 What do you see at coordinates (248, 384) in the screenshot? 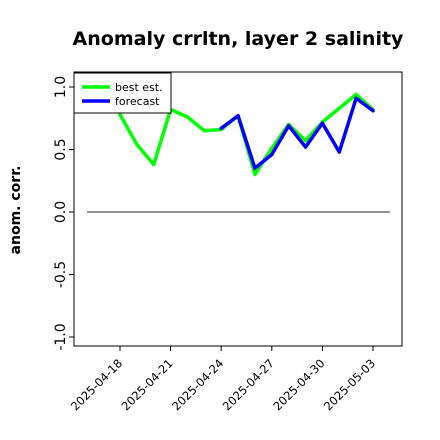
I see `x-tick-label: 2025-04-27` at bounding box center [248, 384].